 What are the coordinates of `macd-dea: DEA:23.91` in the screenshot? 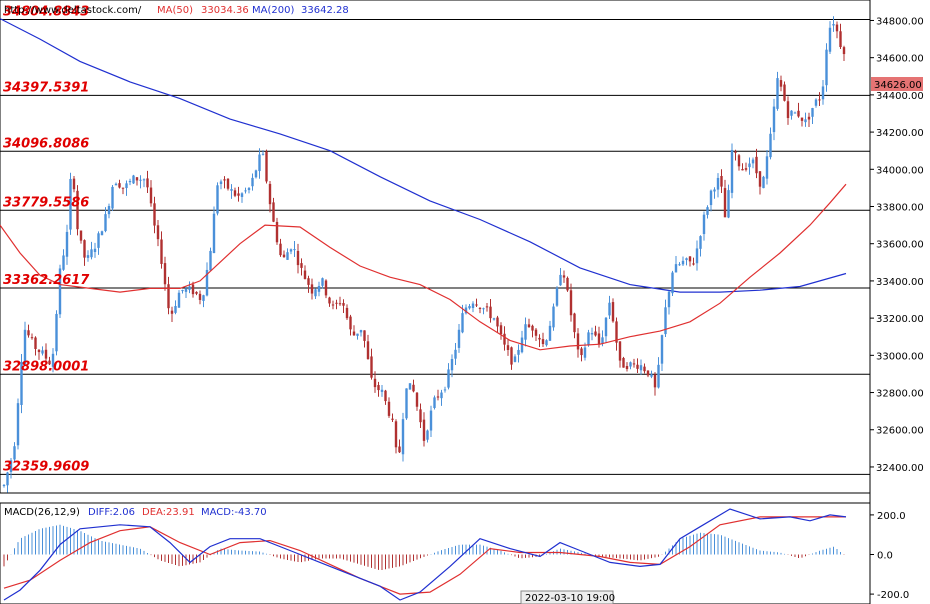 It's located at (168, 512).